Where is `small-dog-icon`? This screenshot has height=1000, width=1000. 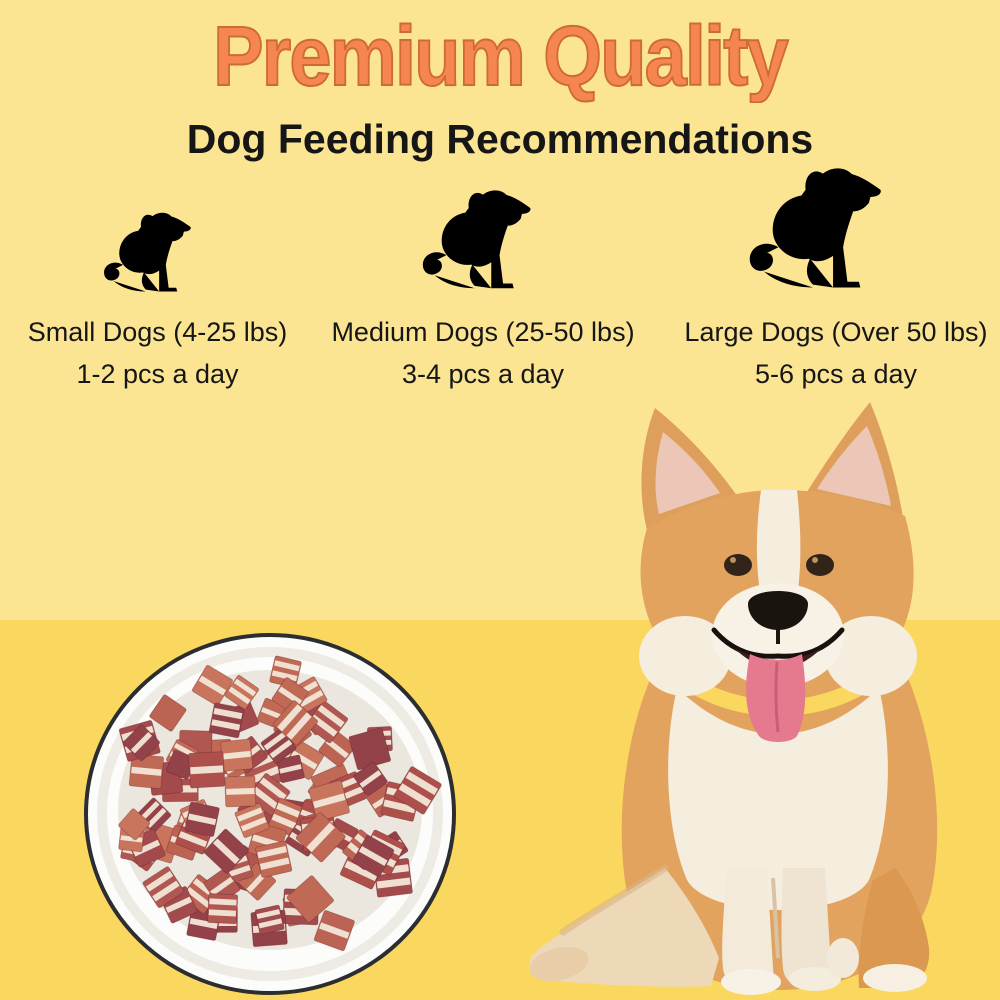 small-dog-icon is located at coordinates (147, 252).